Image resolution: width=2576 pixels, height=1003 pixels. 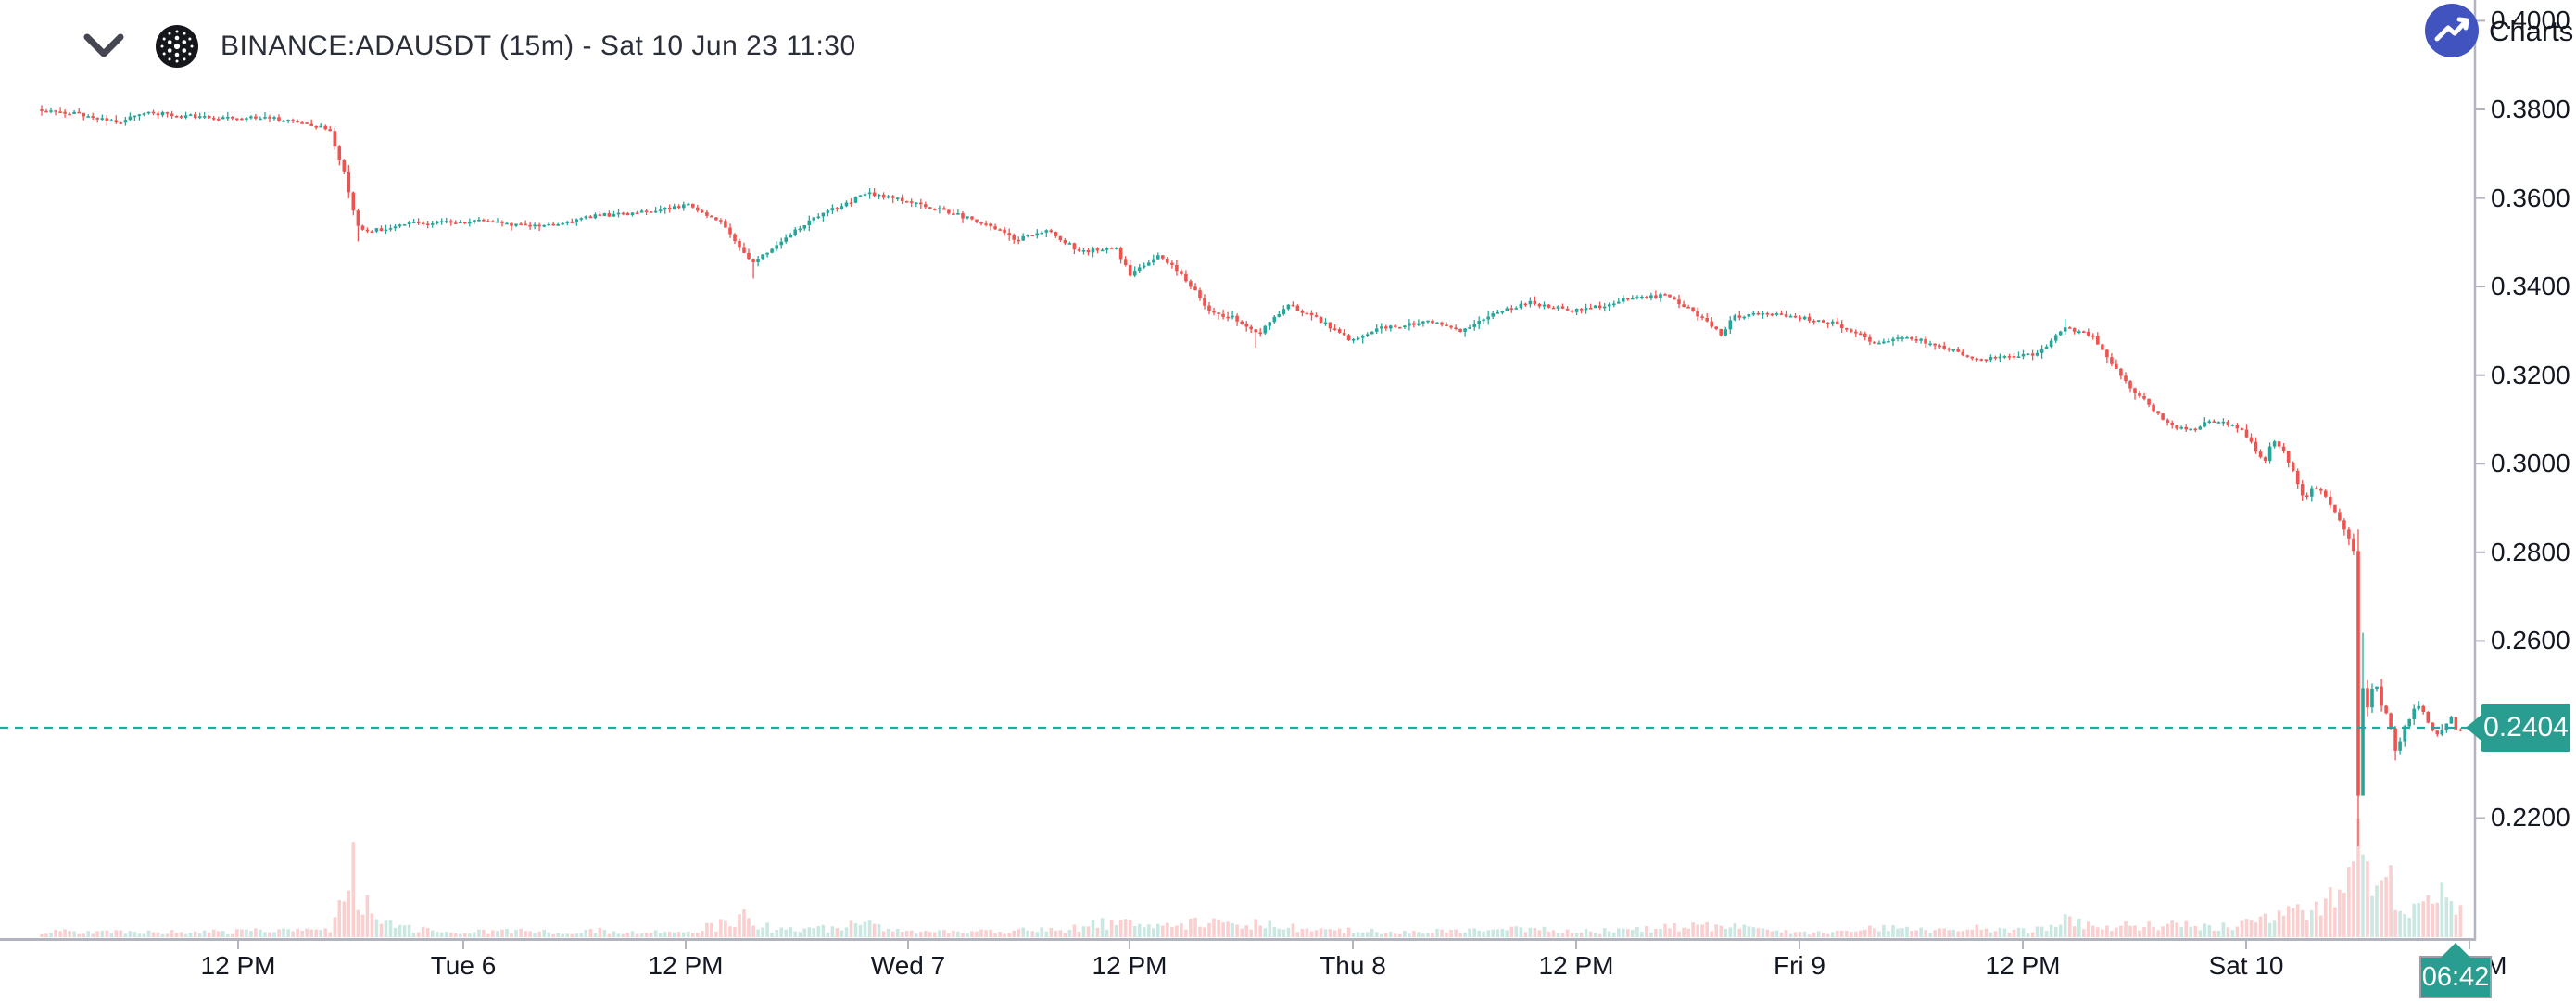 What do you see at coordinates (2530, 109) in the screenshot?
I see `price-axis-label: 0.3800` at bounding box center [2530, 109].